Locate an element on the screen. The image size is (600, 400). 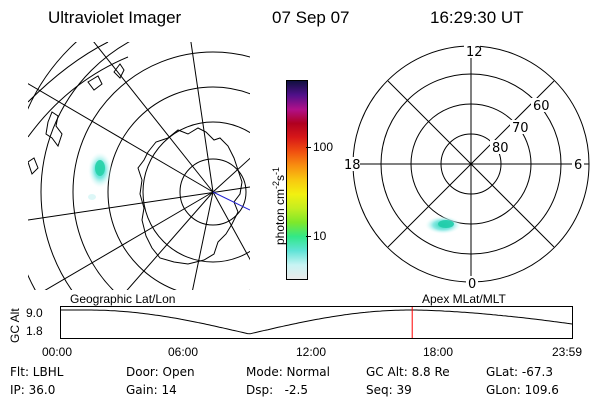
door-label: Door: Open is located at coordinates (160, 372).